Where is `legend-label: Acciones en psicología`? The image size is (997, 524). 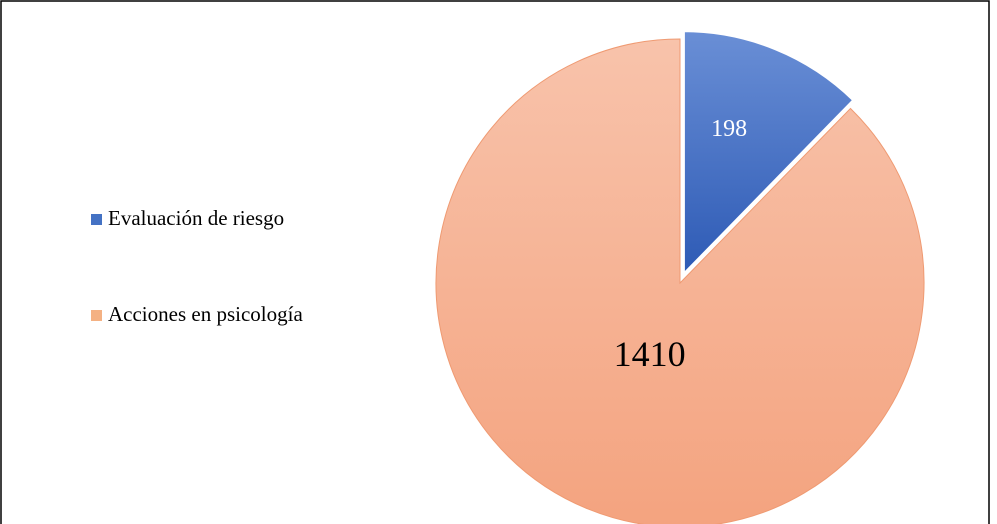
legend-label: Acciones en psicología is located at coordinates (205, 314).